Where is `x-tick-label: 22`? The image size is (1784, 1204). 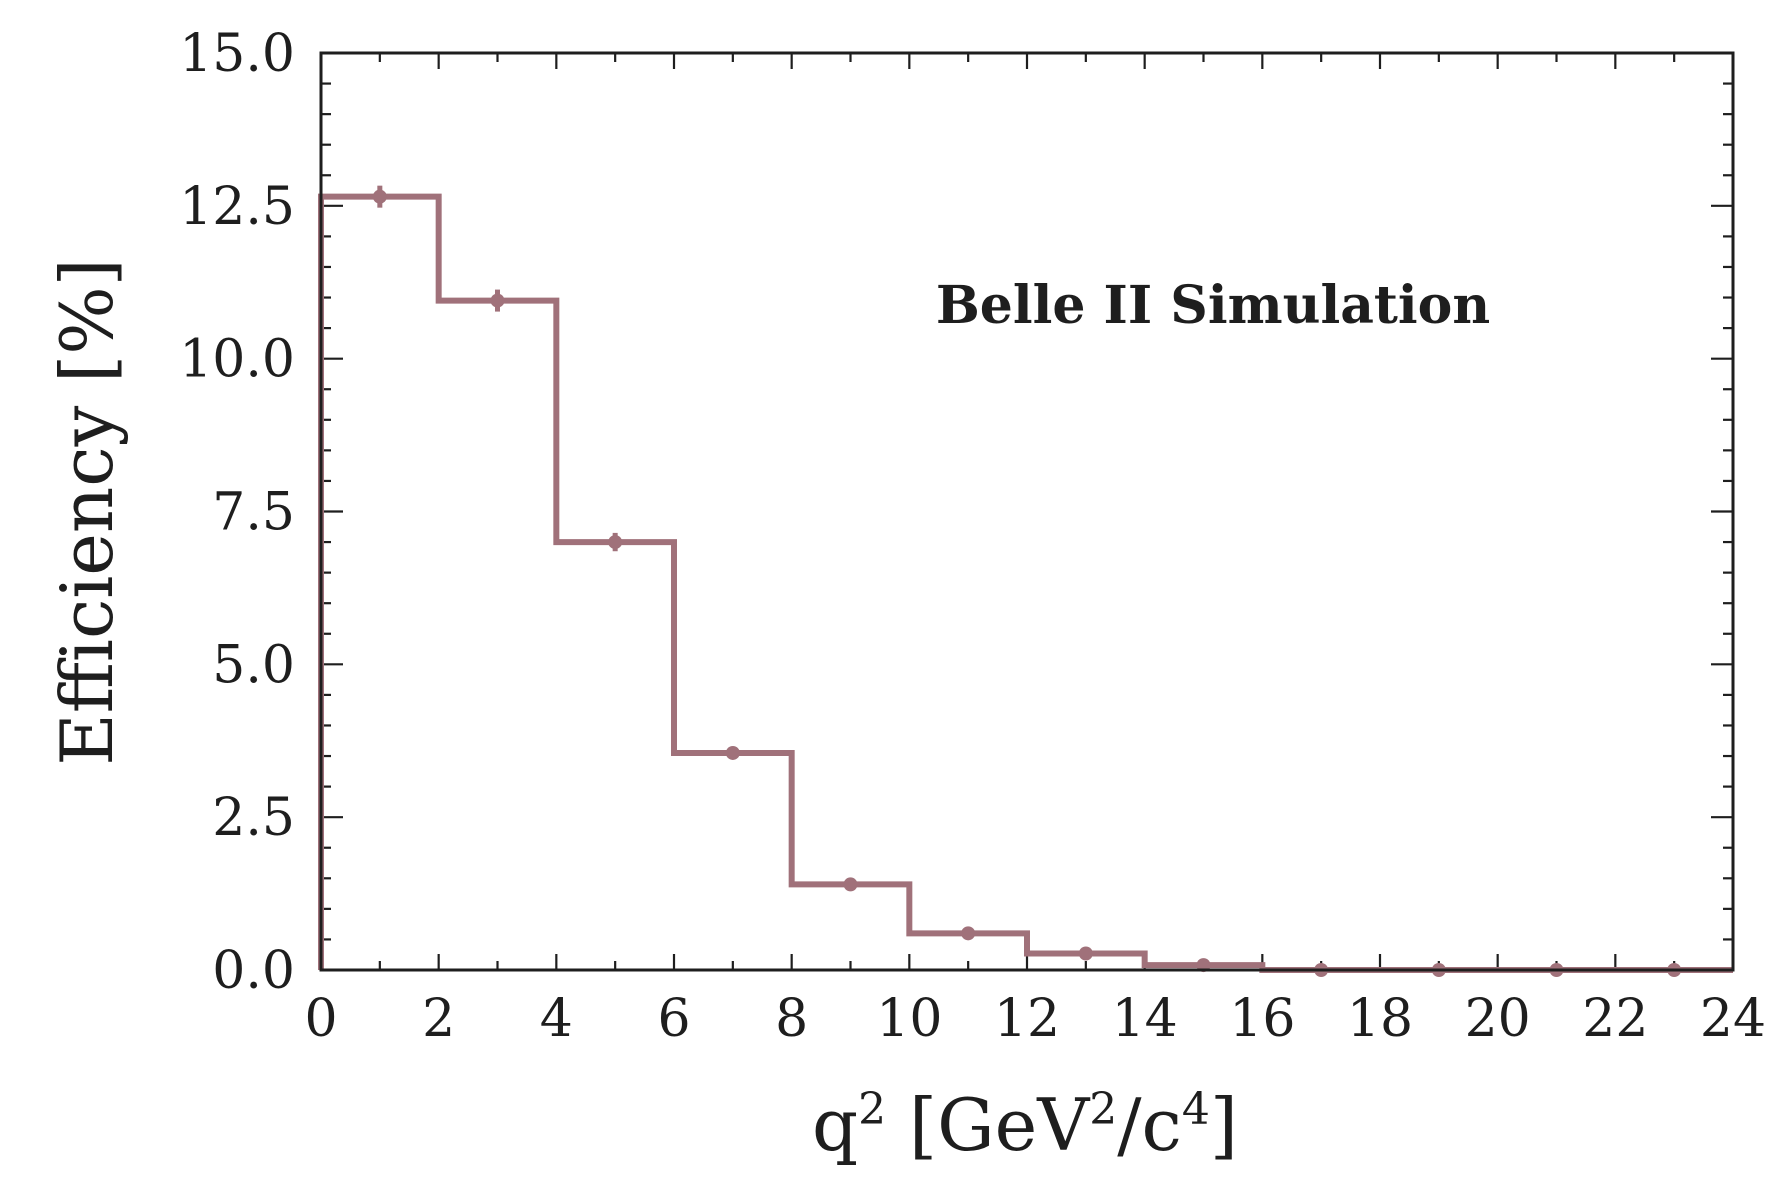 x-tick-label: 22 is located at coordinates (1615, 1019).